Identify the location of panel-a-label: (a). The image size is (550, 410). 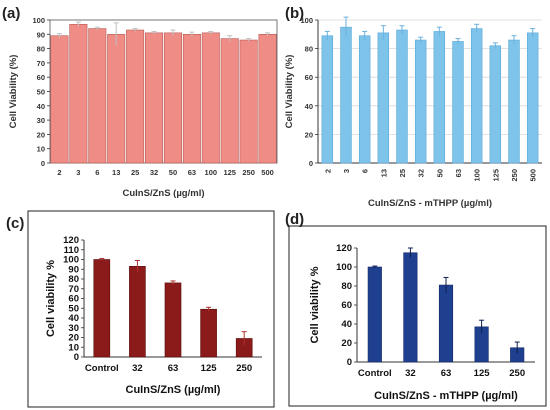
(11, 13).